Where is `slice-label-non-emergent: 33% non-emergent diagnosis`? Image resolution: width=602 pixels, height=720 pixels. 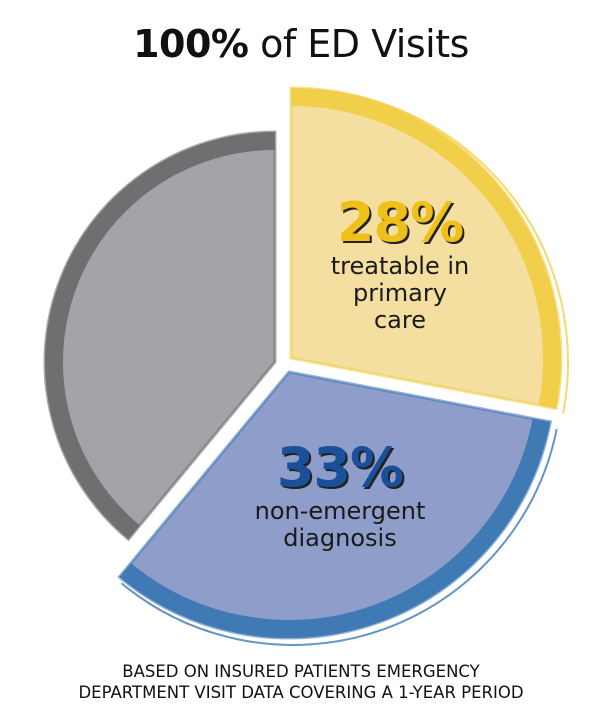
slice-label-non-emergent: 33% non-emergent diagnosis is located at coordinates (340, 495).